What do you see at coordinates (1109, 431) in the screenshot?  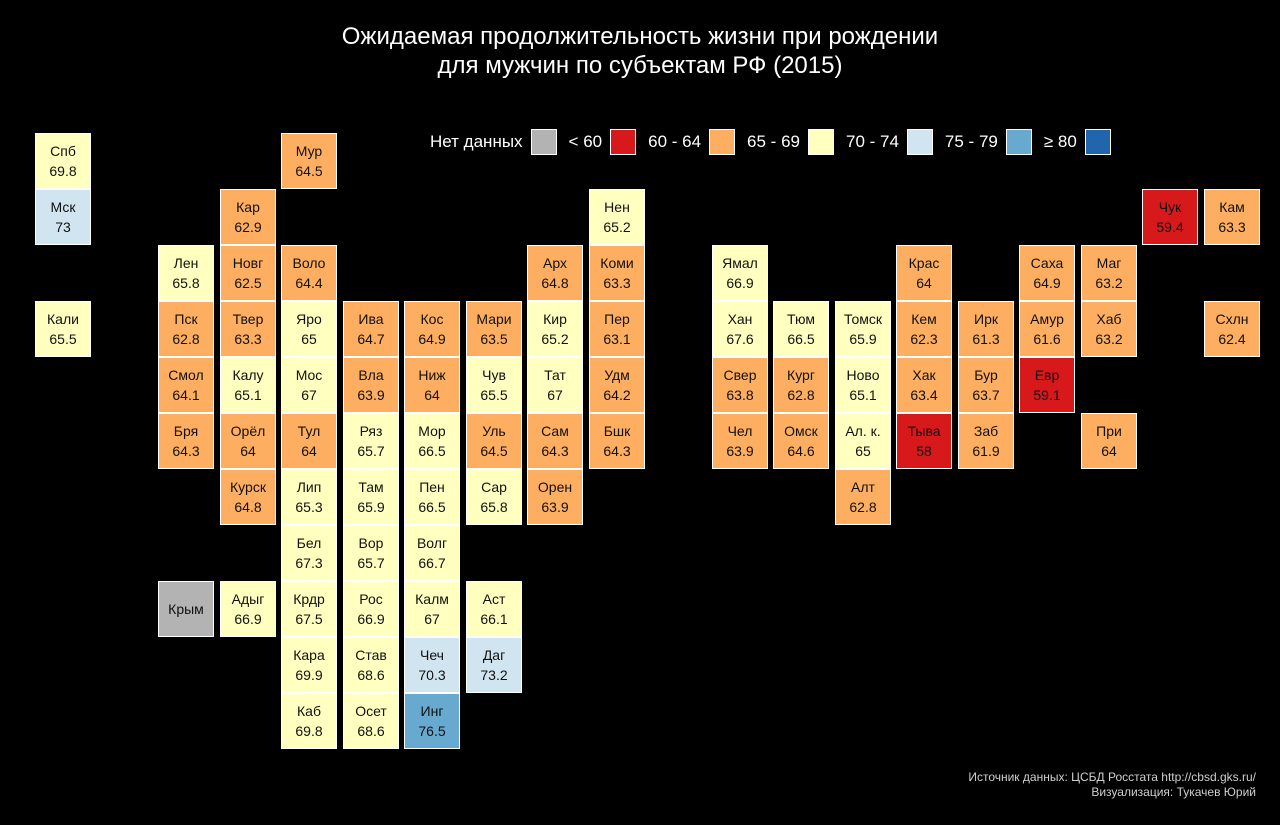 I see `region-name: При` at bounding box center [1109, 431].